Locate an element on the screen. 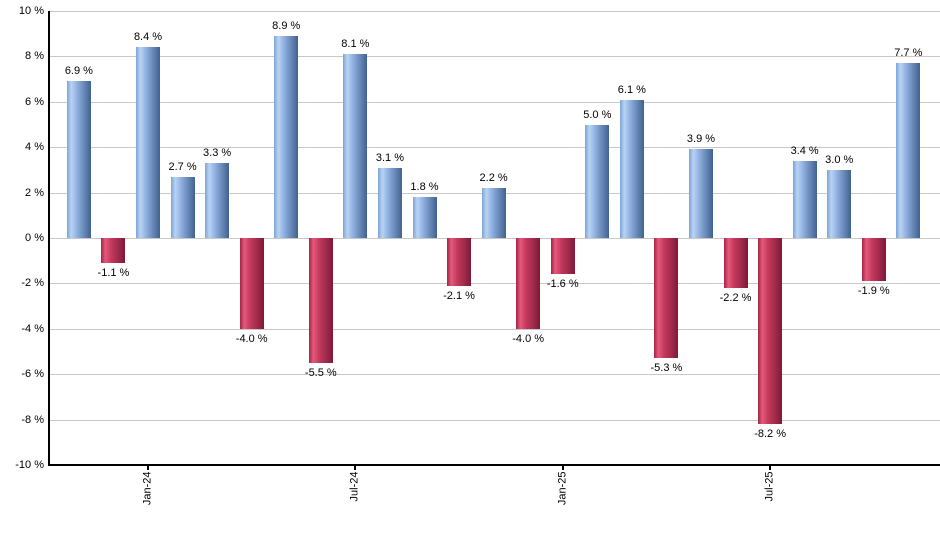 The width and height of the screenshot is (940, 550). bar-value-label-8: 8.1 % is located at coordinates (355, 44).